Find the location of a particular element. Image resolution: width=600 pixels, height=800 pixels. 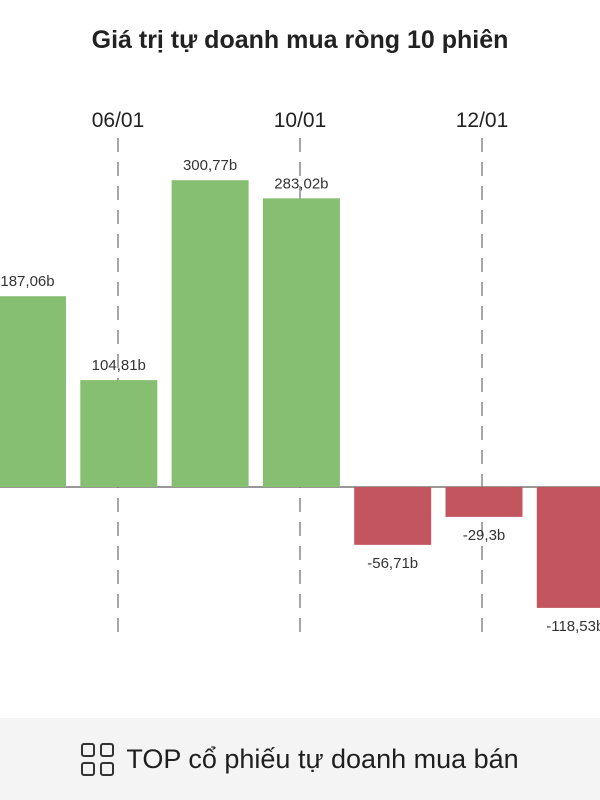

x-tick-label: 06/01 is located at coordinates (118, 120).